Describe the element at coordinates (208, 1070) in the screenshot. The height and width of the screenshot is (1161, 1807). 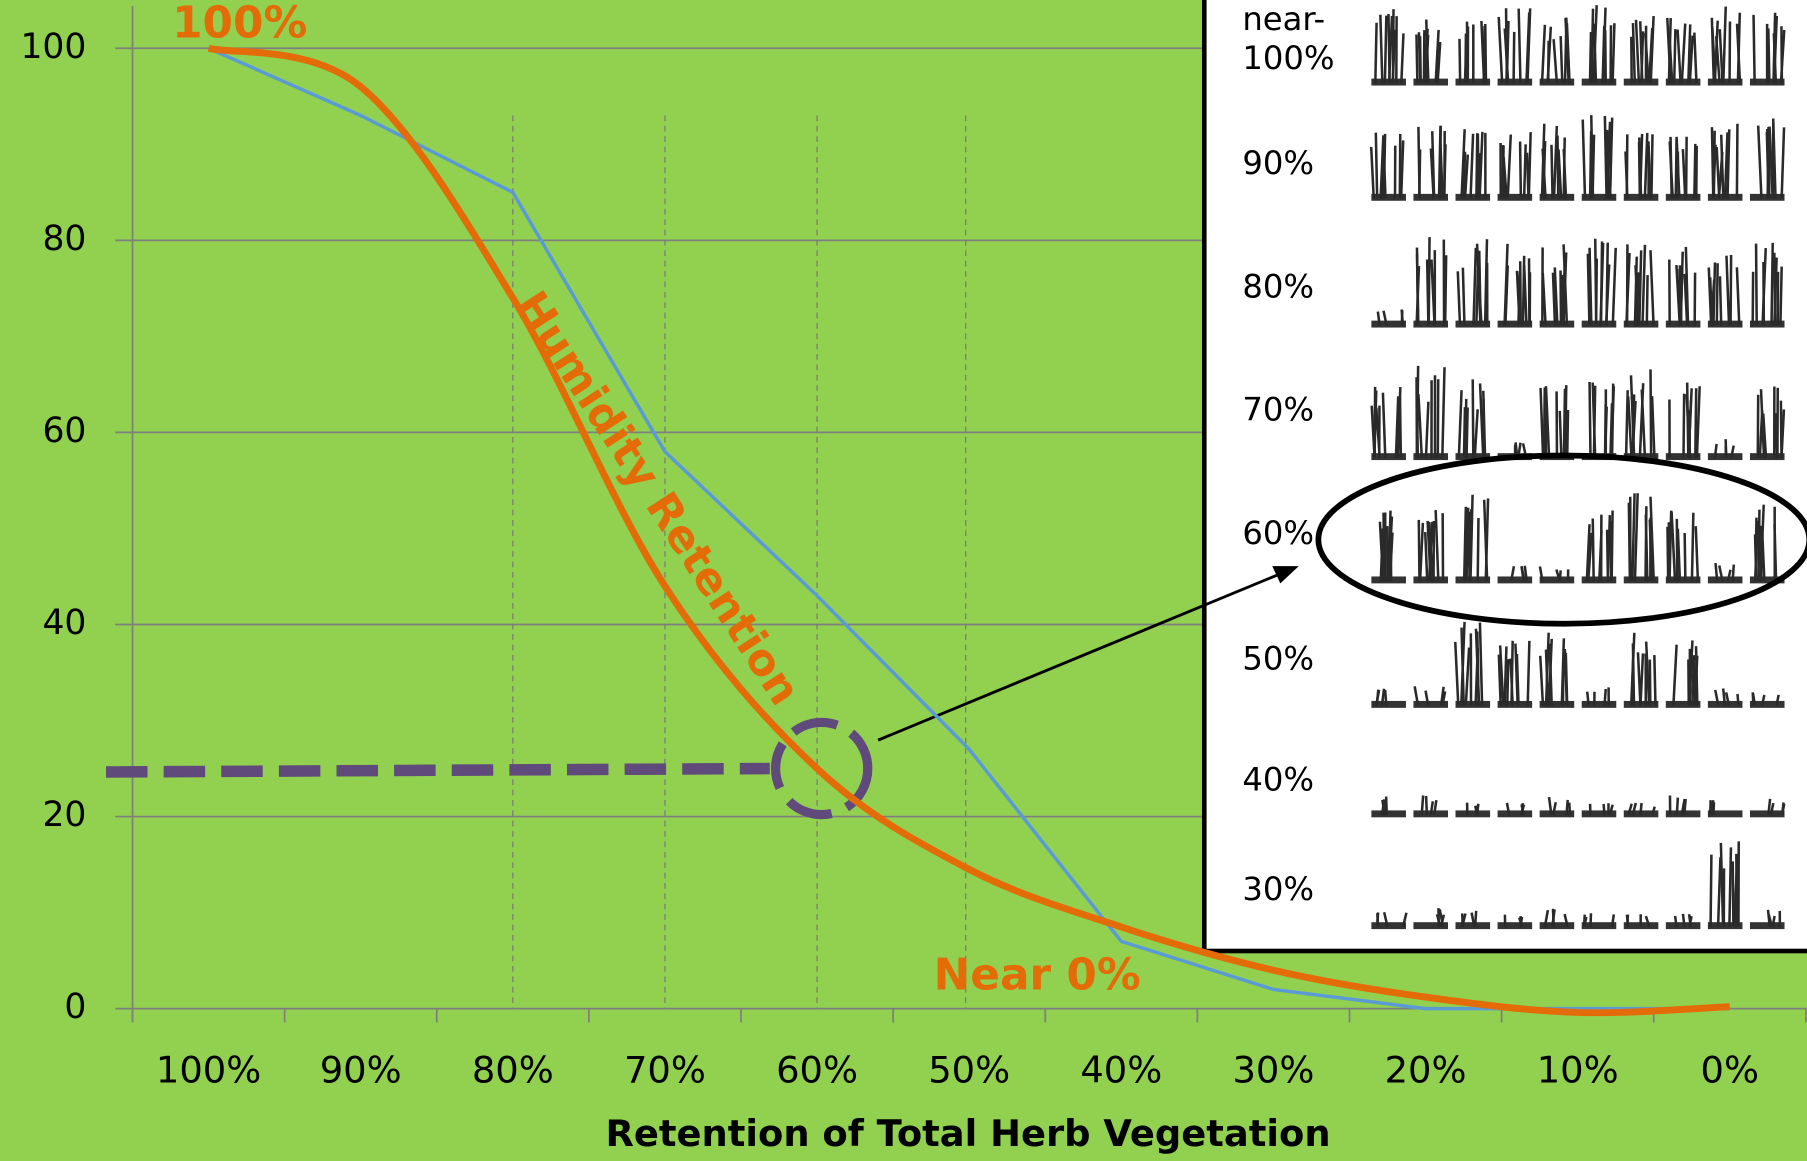
I see `x-tick-label: 100%` at that location.